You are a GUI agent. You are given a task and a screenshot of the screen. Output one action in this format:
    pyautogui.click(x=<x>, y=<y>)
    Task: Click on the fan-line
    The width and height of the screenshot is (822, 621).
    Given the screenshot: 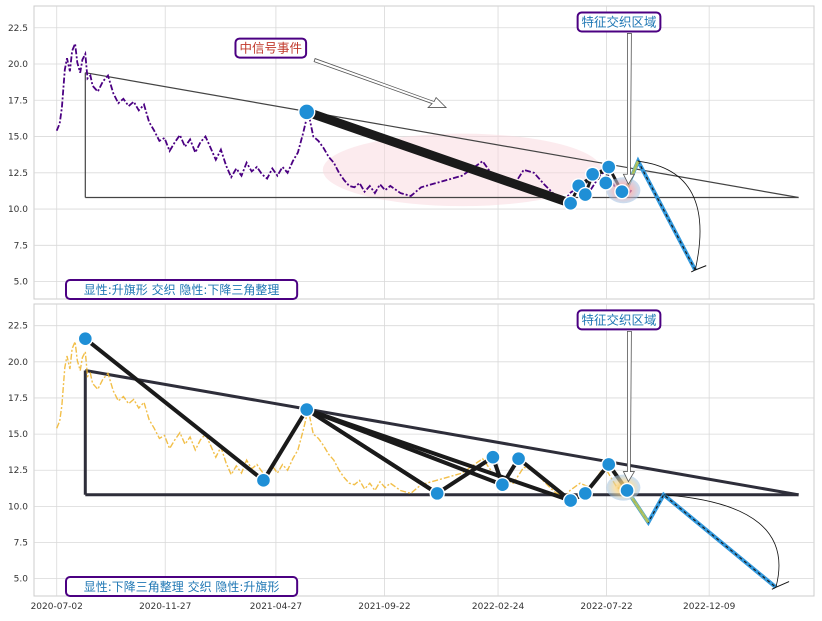 What is the action you would take?
    pyautogui.click(x=439, y=455)
    